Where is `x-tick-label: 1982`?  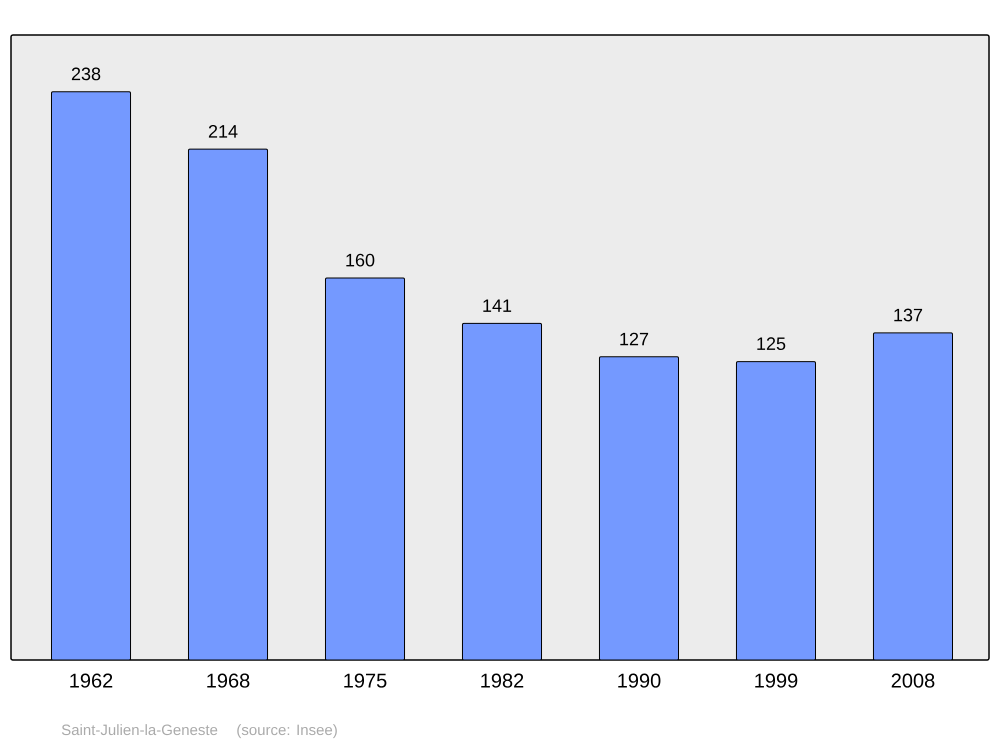 x-tick-label: 1982 is located at coordinates (502, 681).